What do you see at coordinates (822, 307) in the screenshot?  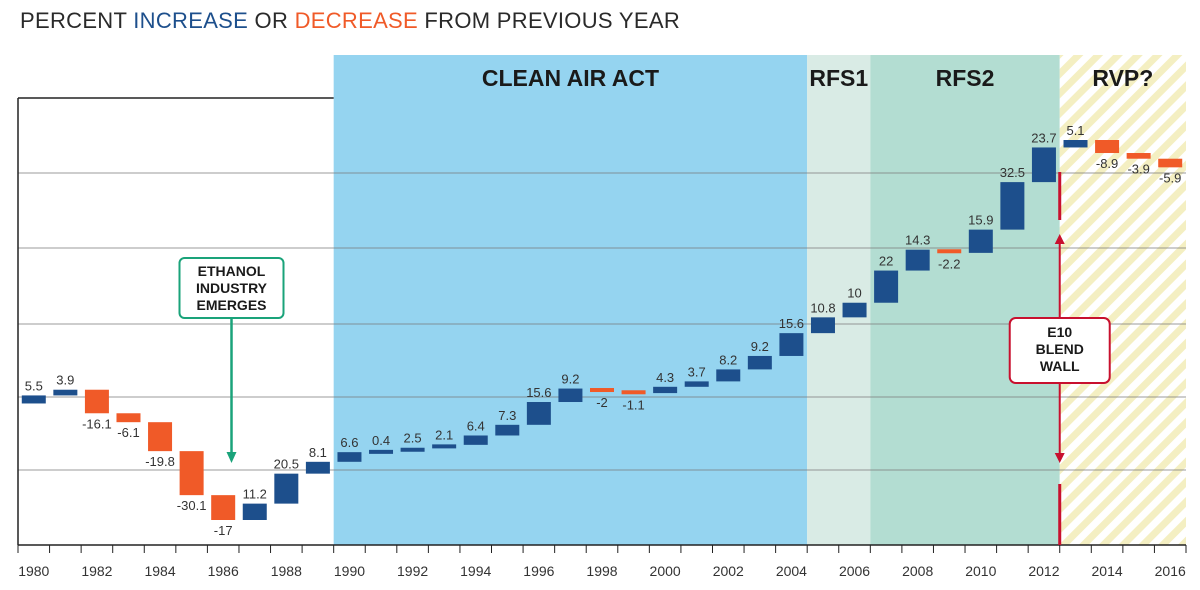 I see `data-label-2005: 10.8` at bounding box center [822, 307].